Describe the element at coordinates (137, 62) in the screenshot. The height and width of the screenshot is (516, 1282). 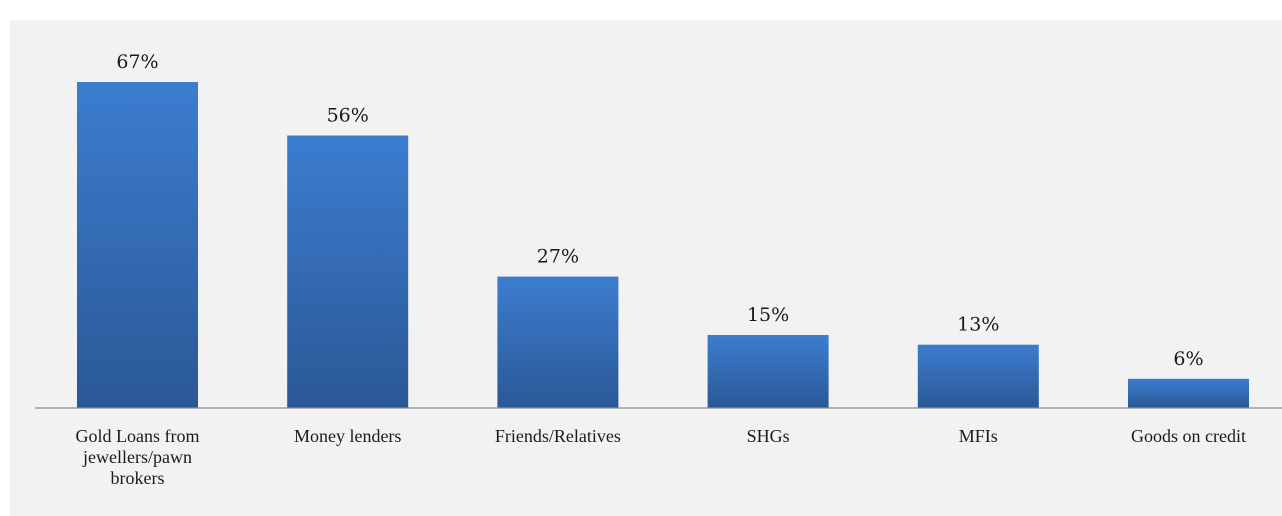
I see `data-label-1: 67%` at that location.